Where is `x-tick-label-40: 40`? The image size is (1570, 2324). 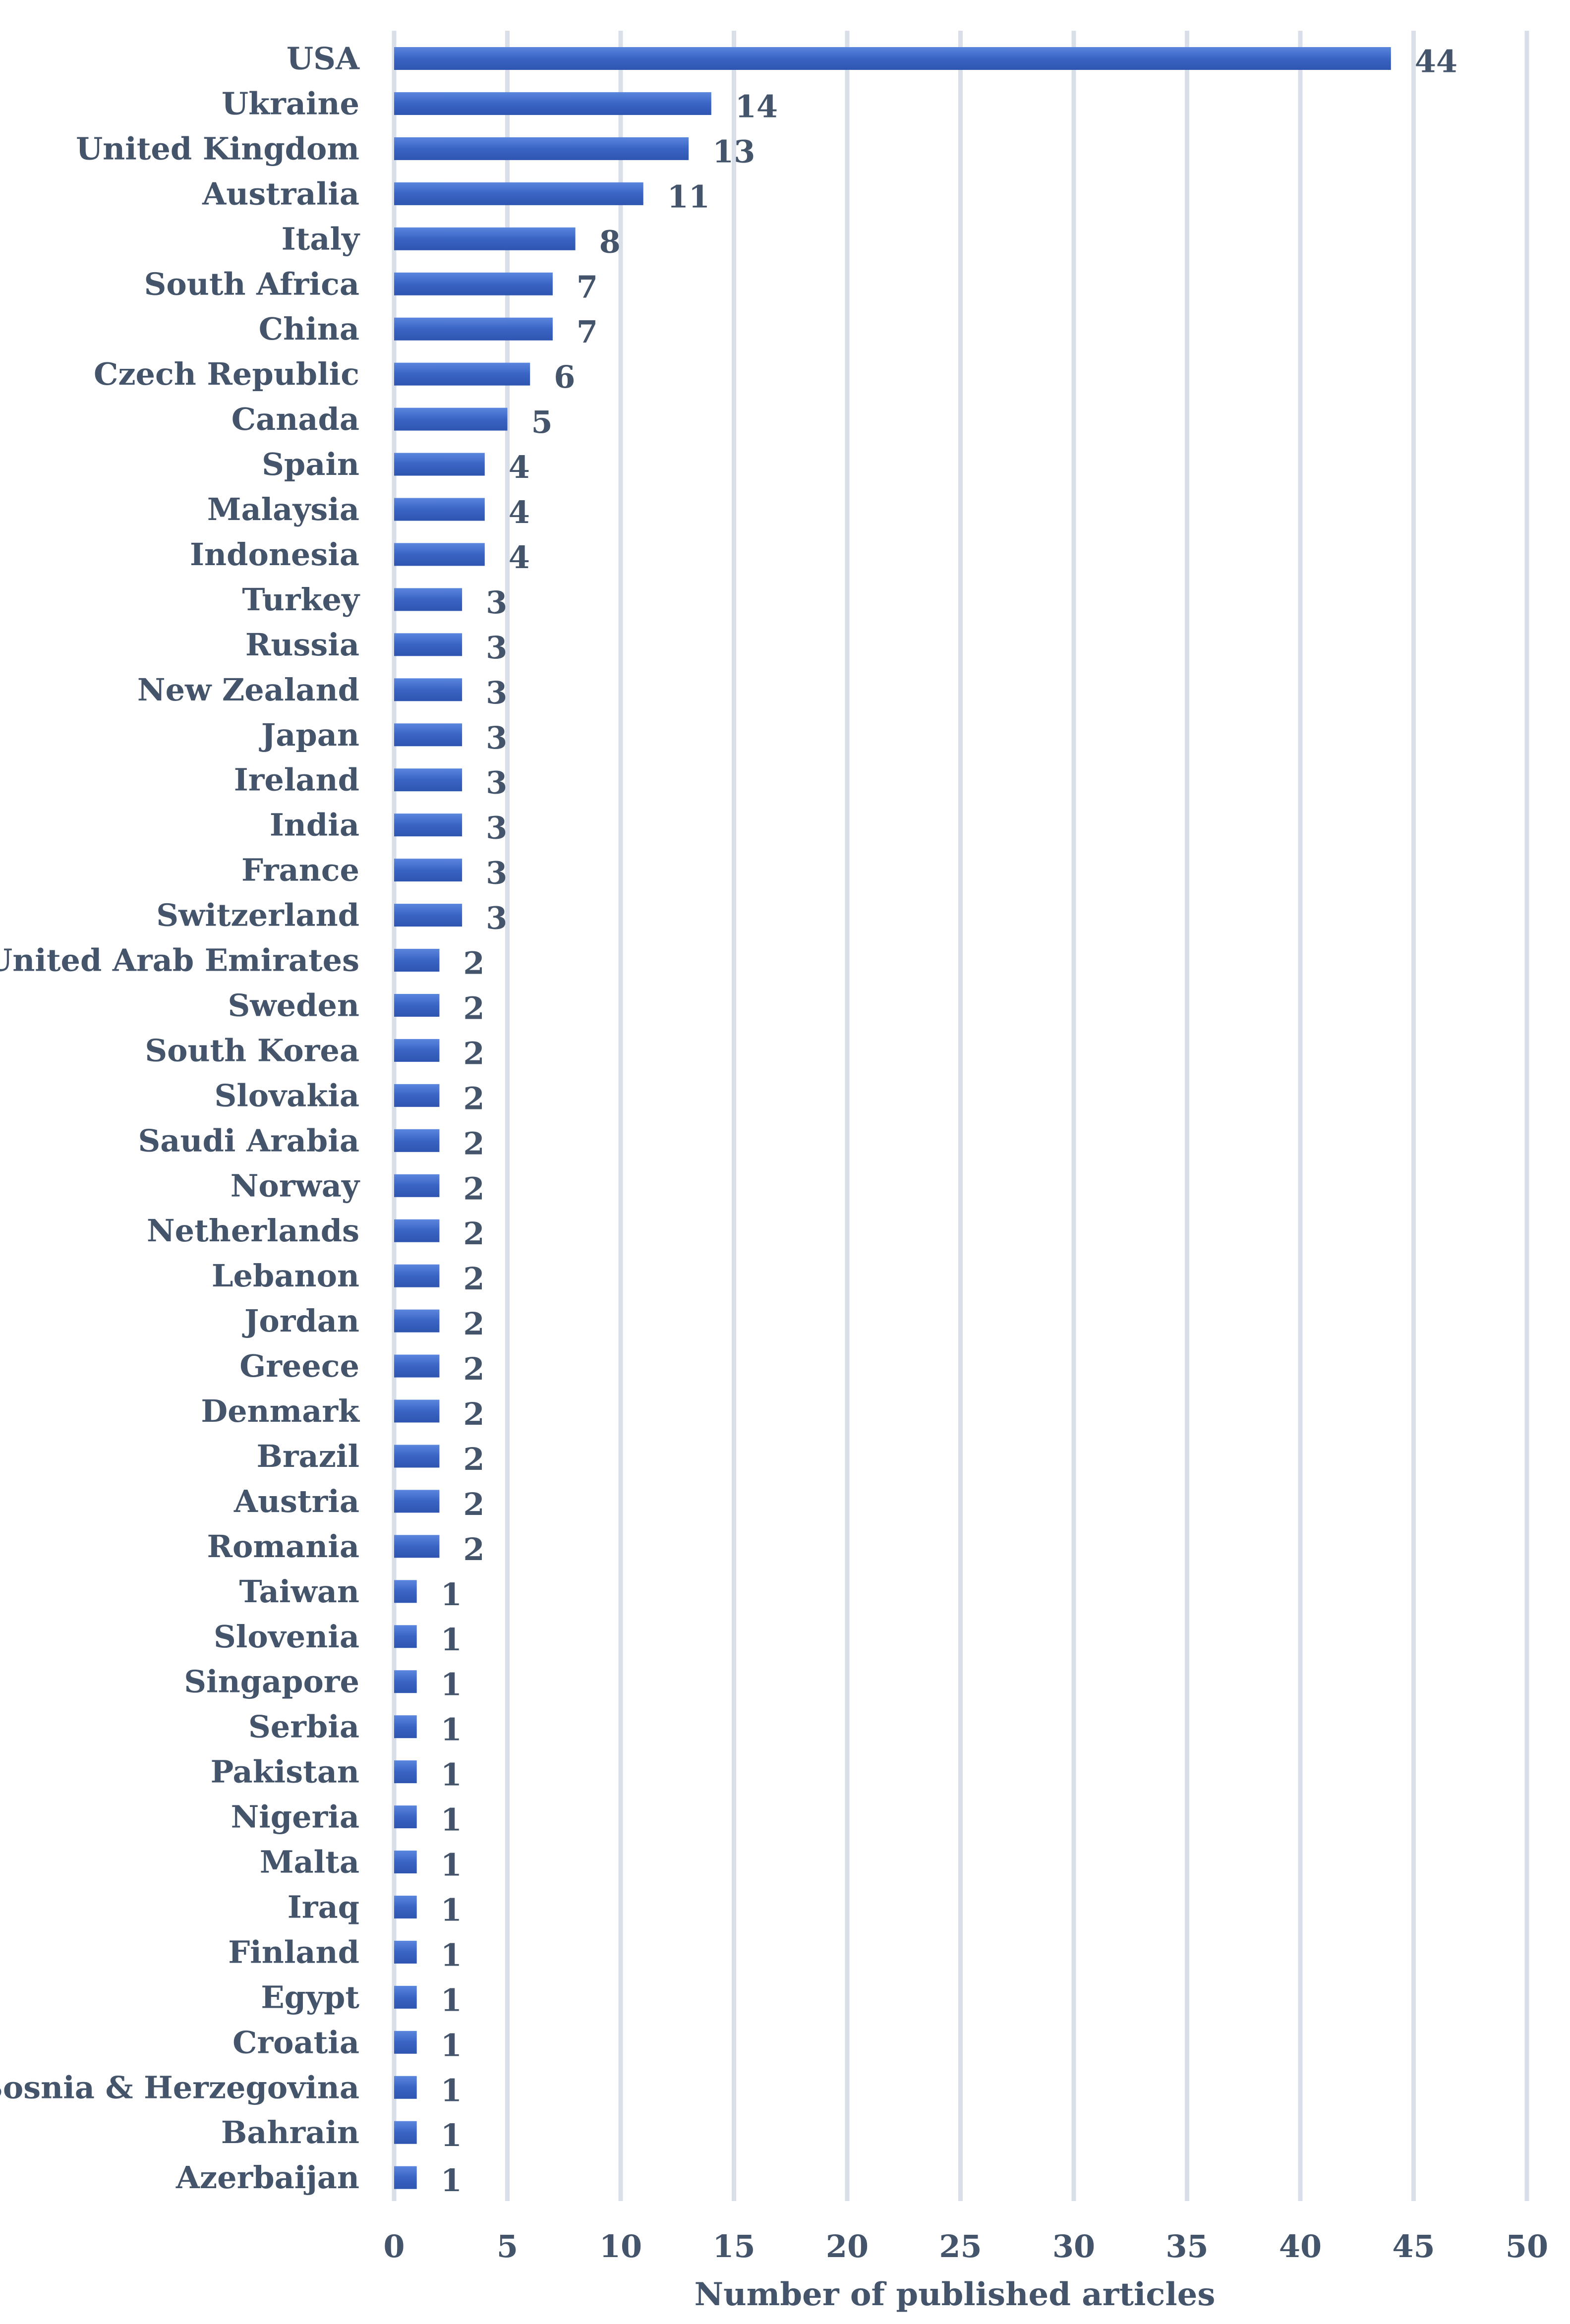 x-tick-label-40: 40 is located at coordinates (1300, 2246).